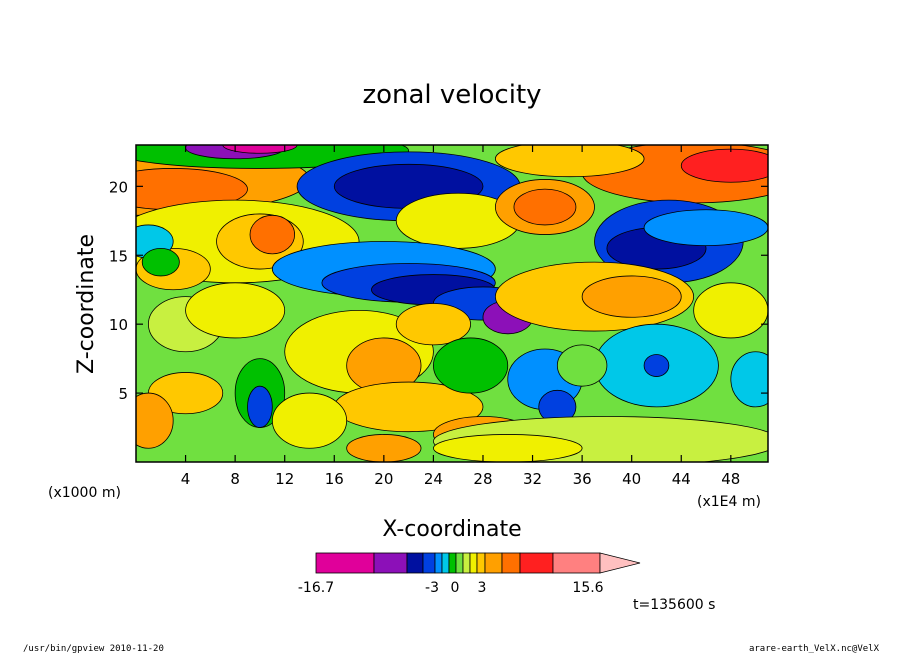 The height and width of the screenshot is (654, 904). Describe the element at coordinates (235, 479) in the screenshot. I see `x-tick-label: 8` at that location.